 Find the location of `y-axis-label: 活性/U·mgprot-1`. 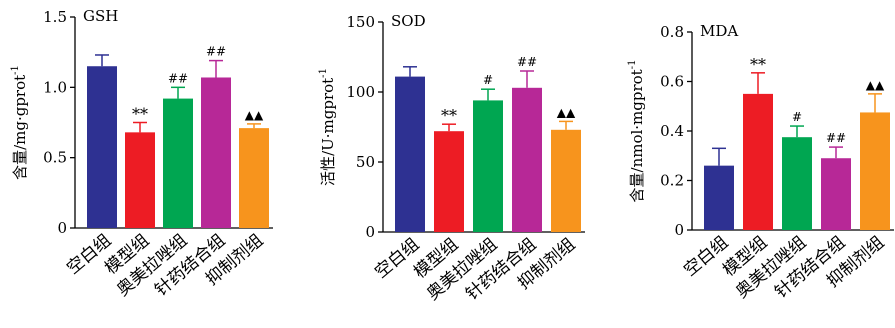

y-axis-label: 活性/U·mgprot-1 is located at coordinates (327, 127).